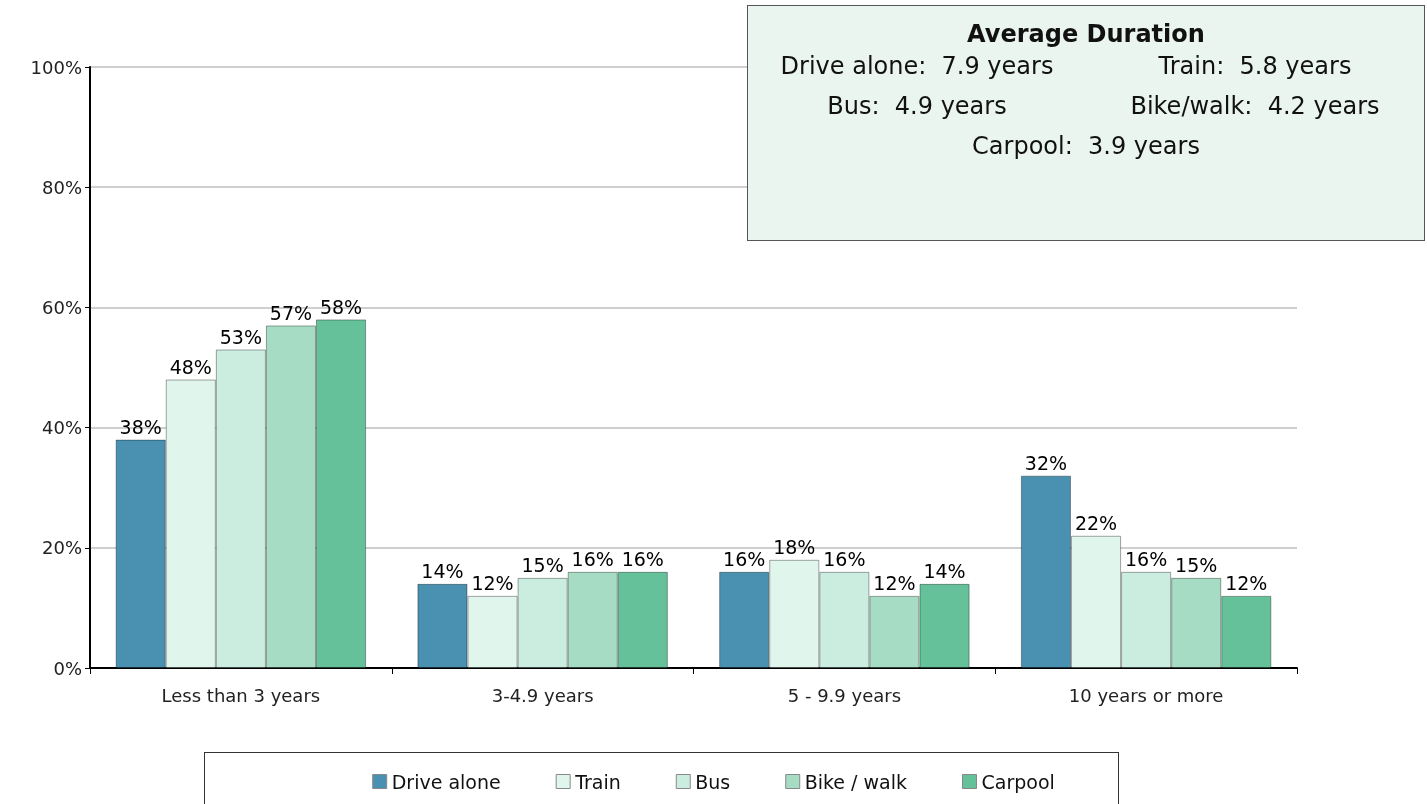 Image resolution: width=1427 pixels, height=804 pixels. I want to click on x-tick-label: 5 - 9.9 years, so click(844, 695).